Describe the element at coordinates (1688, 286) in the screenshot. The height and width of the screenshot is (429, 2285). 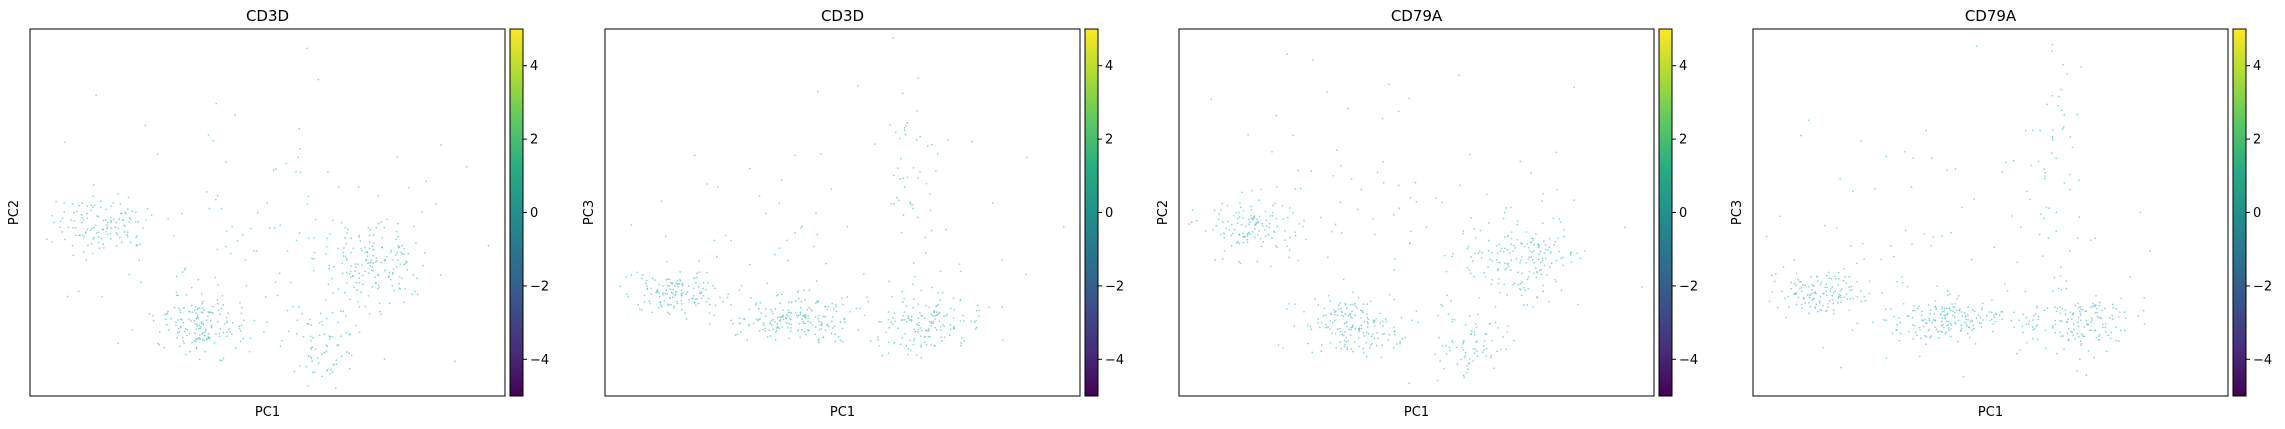
I see `colorbar-tick-label: −2` at that location.